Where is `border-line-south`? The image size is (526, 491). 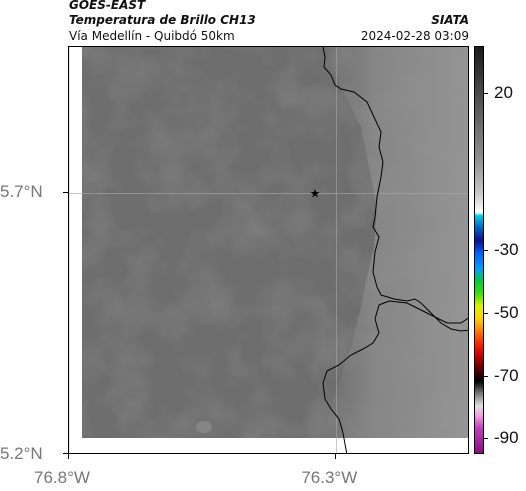
border-line-south is located at coordinates (395, 376).